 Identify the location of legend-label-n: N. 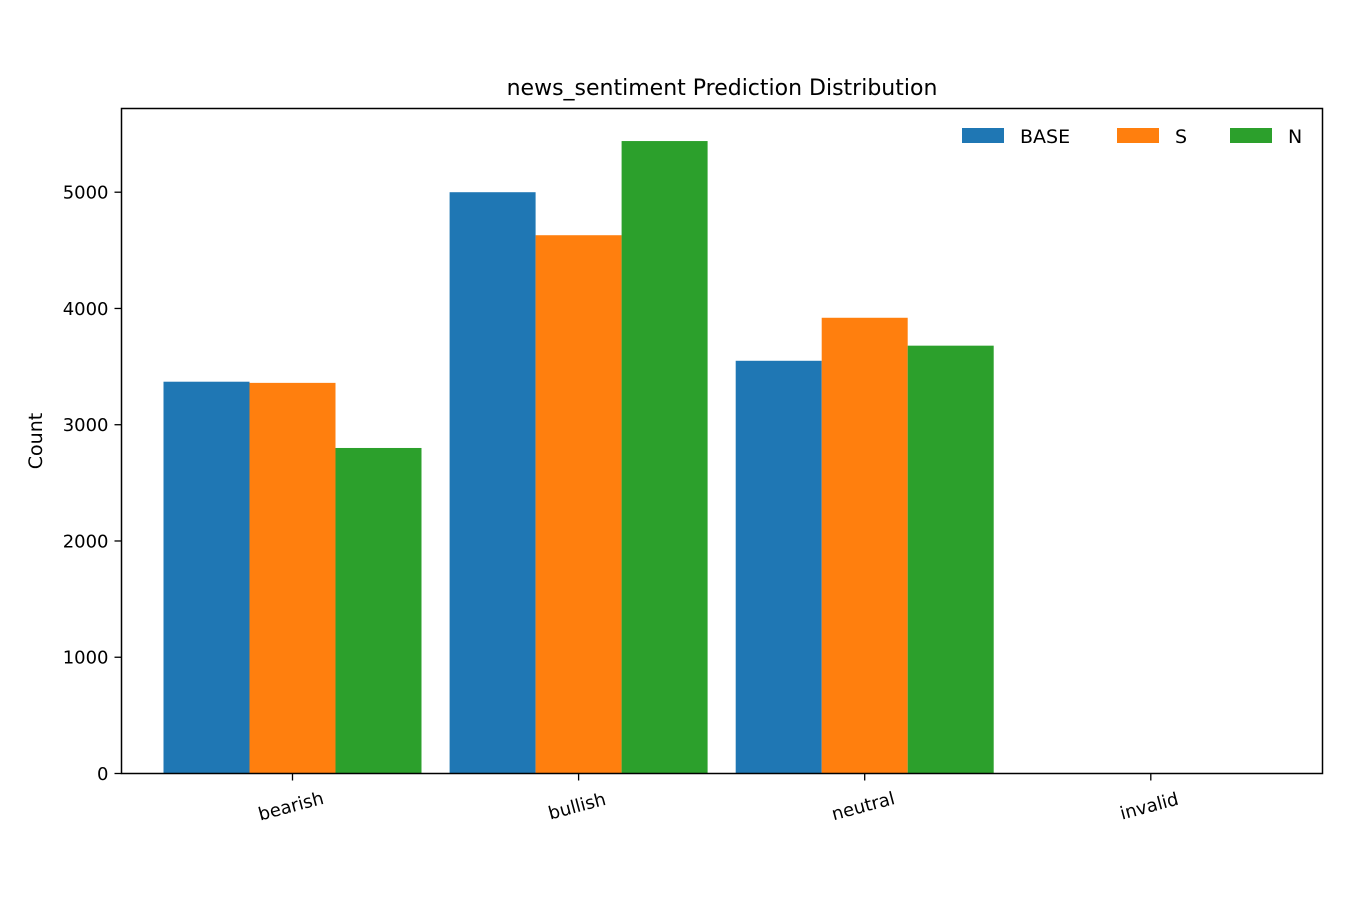
(1295, 137).